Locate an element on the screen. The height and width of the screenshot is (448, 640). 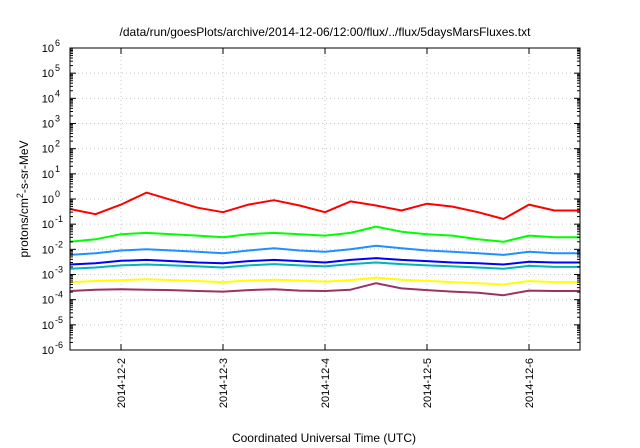
y-tick-label: 10⁻³ is located at coordinates (52, 273).